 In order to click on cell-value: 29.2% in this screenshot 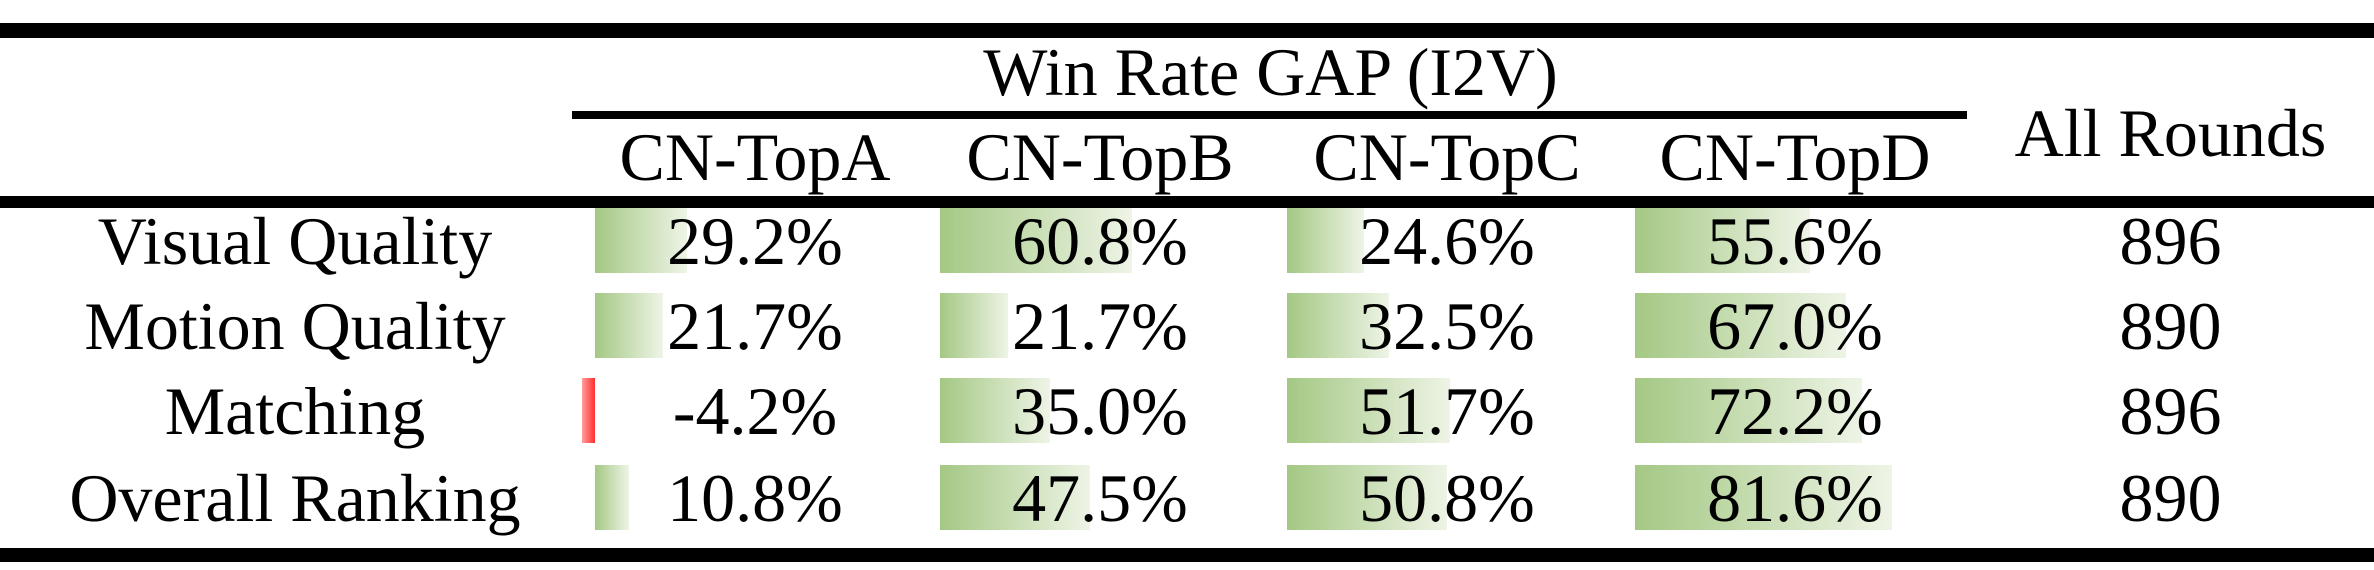, I will do `click(755, 240)`.